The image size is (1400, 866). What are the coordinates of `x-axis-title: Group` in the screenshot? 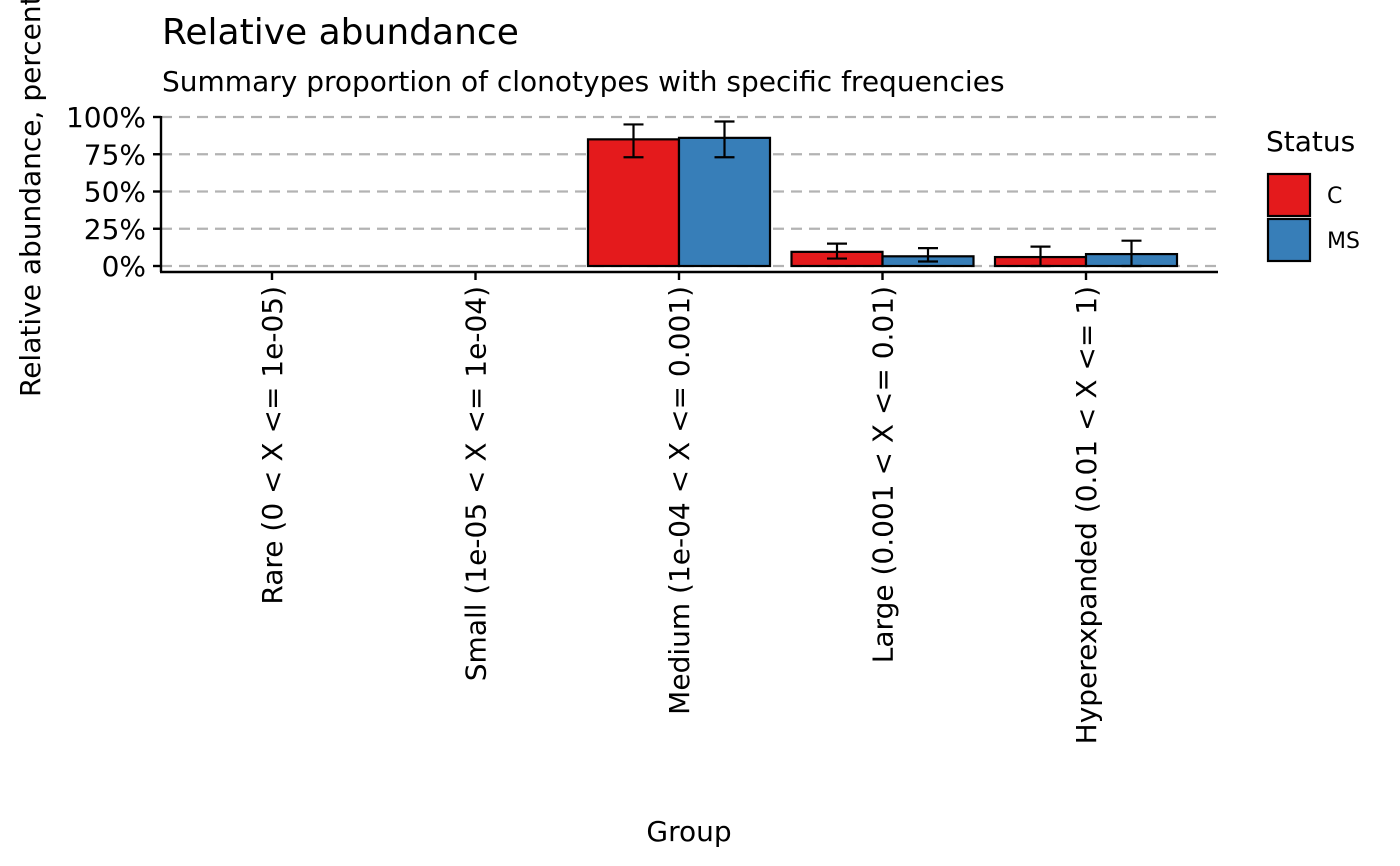 It's located at (688, 831).